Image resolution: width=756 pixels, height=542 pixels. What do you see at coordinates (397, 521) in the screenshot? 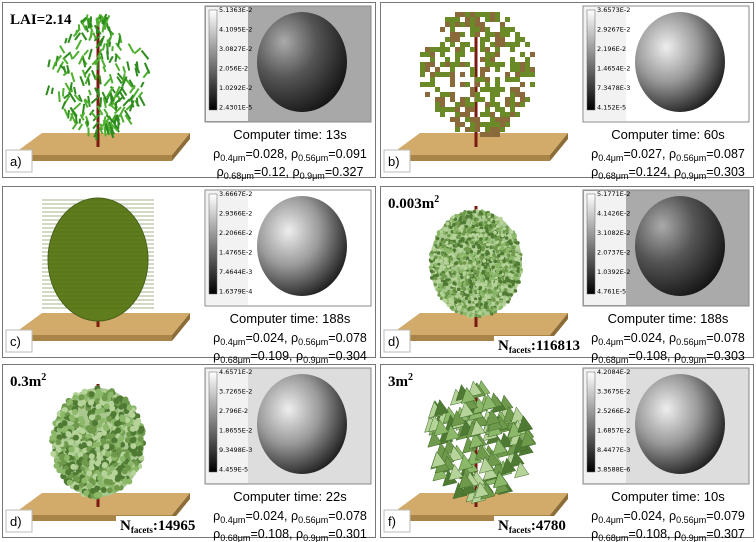
I see `label-box` at bounding box center [397, 521].